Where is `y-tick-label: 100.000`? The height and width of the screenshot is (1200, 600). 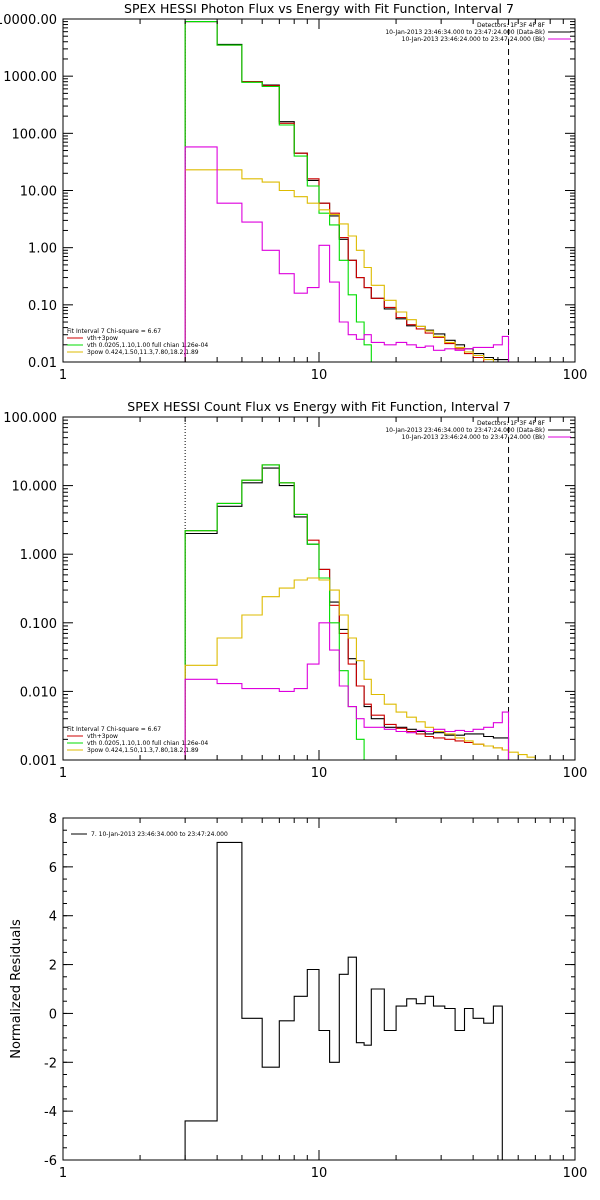
y-tick-label: 100.000 is located at coordinates (30, 418).